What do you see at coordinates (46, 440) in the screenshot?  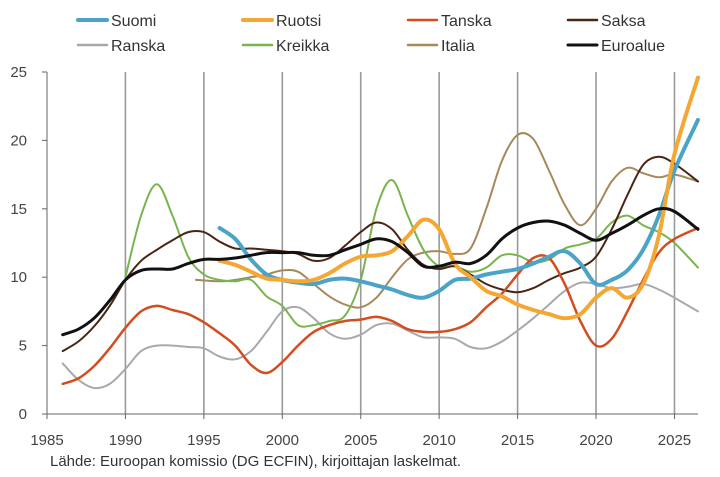 I see `x-tick-label: 1985` at bounding box center [46, 440].